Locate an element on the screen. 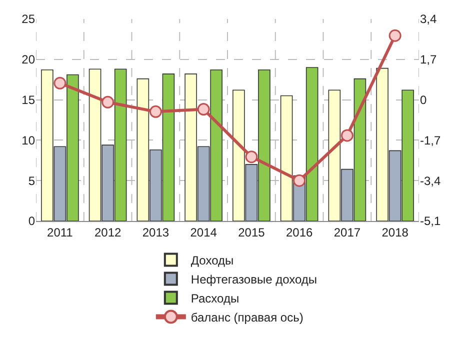 This screenshot has height=343, width=467. y2-tick-label: 1,7 is located at coordinates (429, 59).